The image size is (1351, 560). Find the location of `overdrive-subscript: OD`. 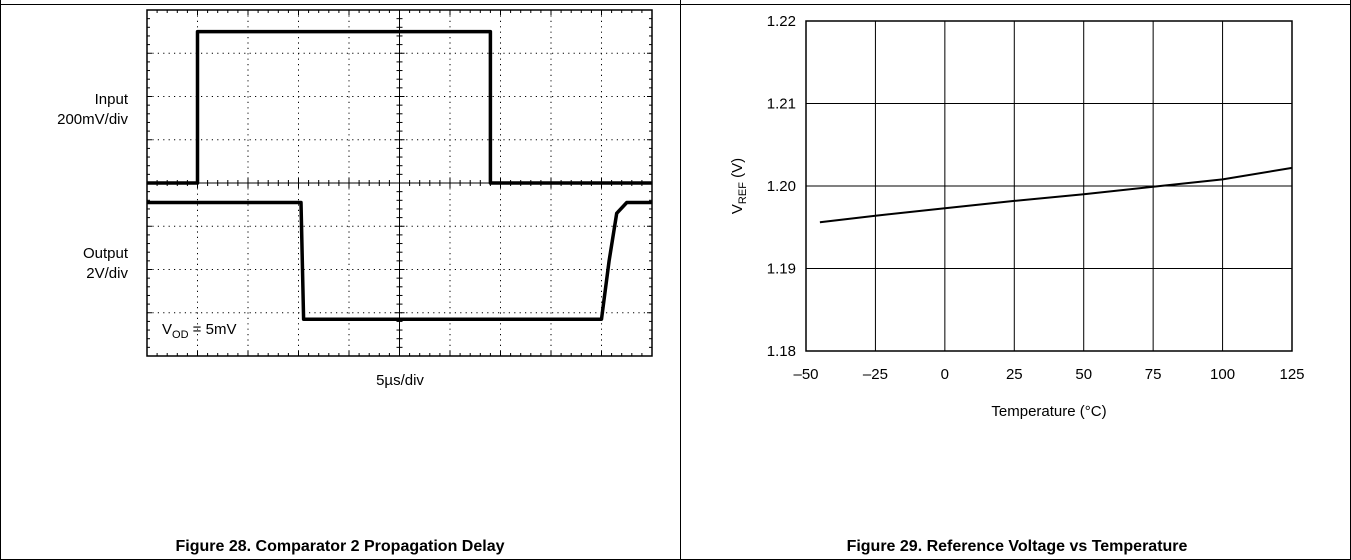

overdrive-subscript: OD is located at coordinates (180, 335).